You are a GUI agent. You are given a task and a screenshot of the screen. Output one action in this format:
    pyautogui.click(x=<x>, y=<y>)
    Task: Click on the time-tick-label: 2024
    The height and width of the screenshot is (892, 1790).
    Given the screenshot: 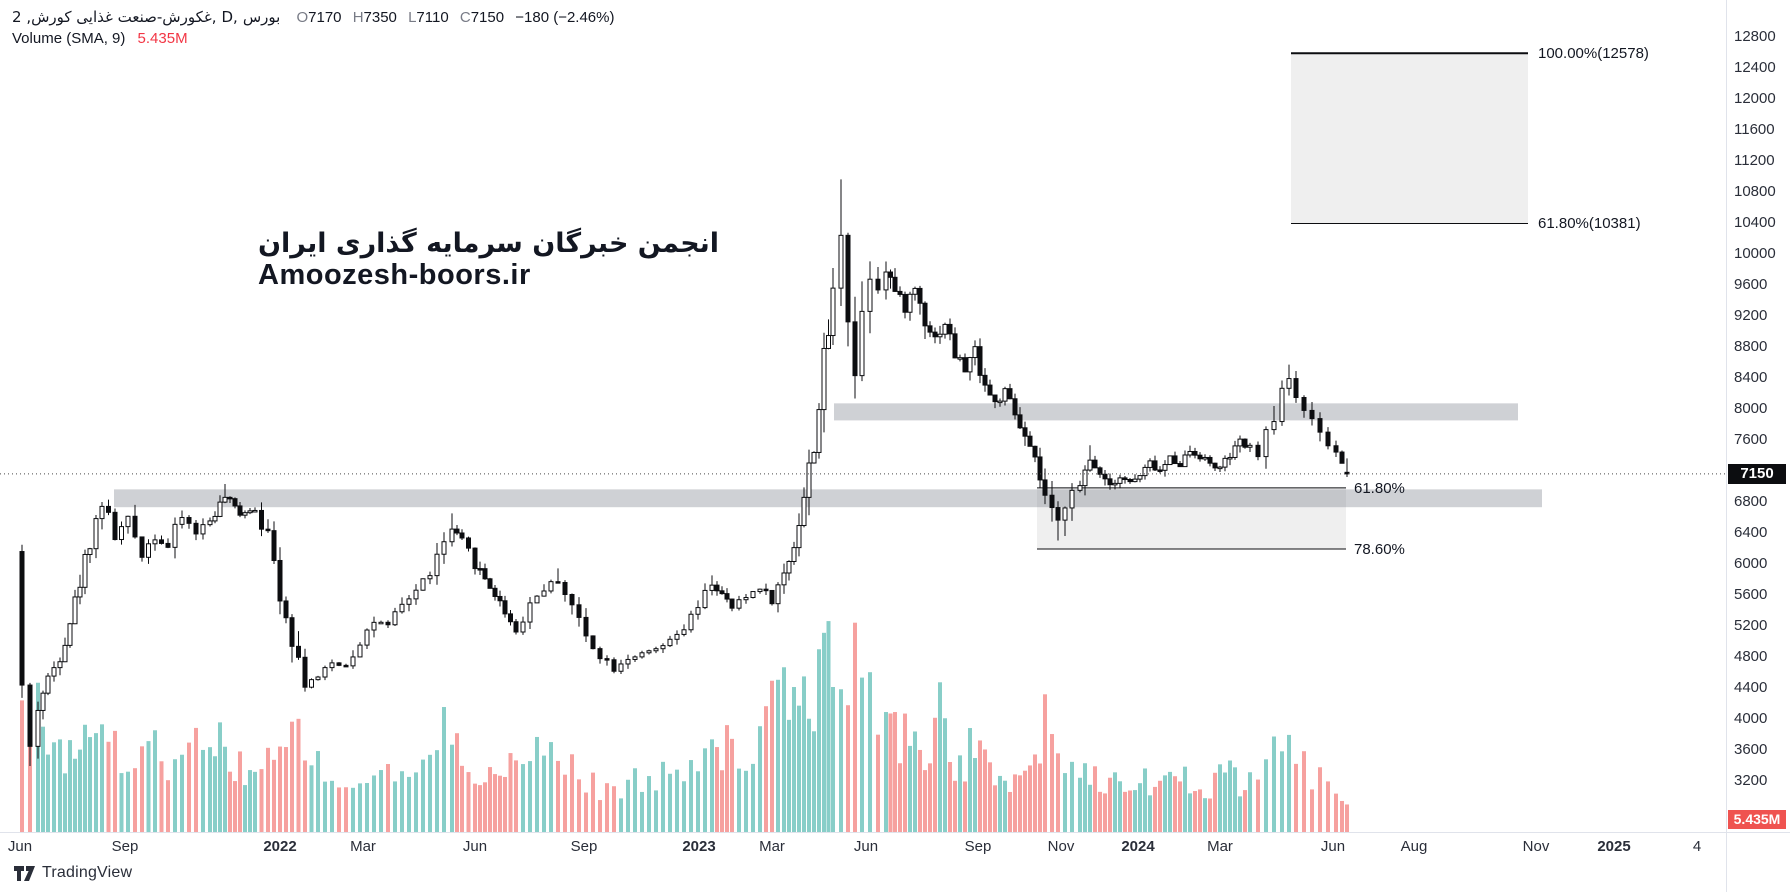 What is the action you would take?
    pyautogui.click(x=1138, y=846)
    